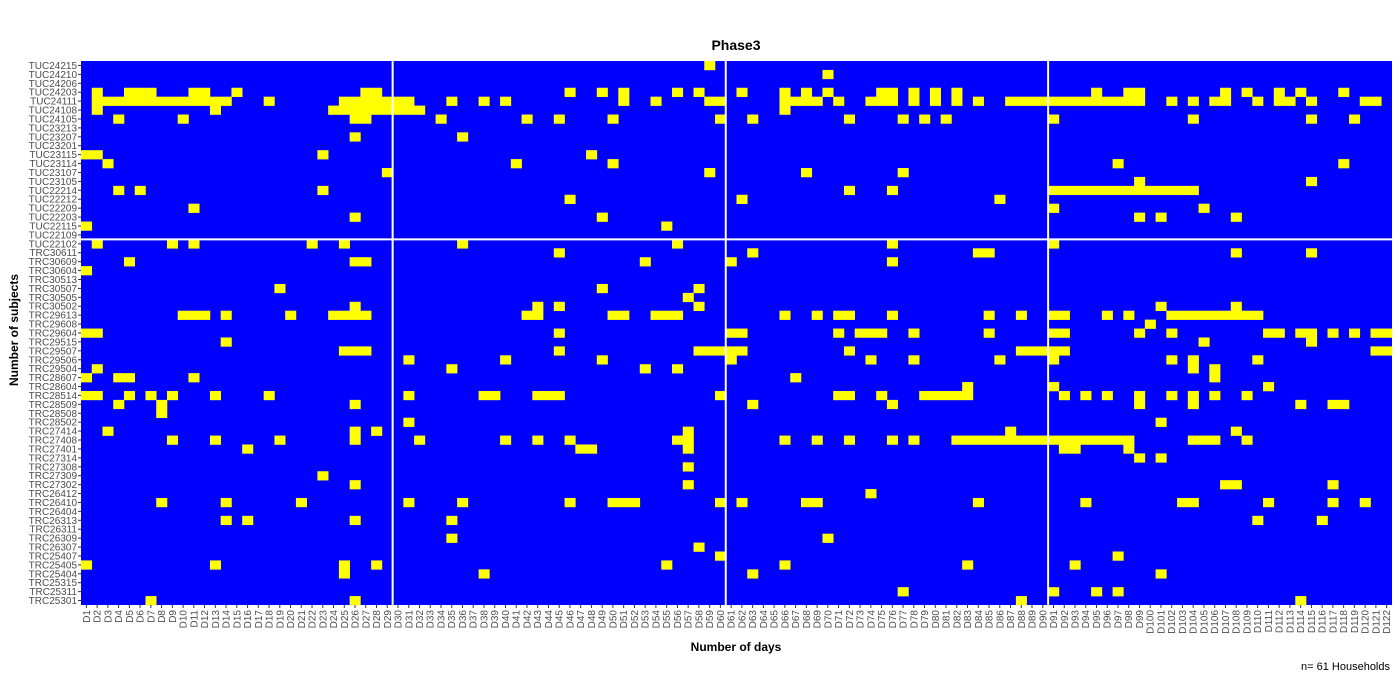 Image resolution: width=1400 pixels, height=680 pixels. I want to click on y-tick-label: TRC28607, so click(53, 378).